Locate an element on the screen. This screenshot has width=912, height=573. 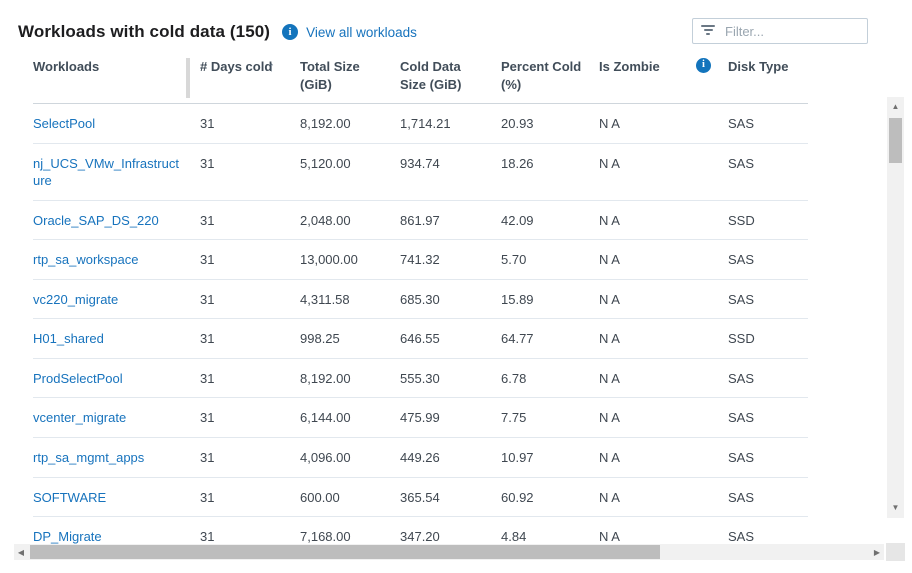
workload-link: SelectPool is located at coordinates (64, 124).